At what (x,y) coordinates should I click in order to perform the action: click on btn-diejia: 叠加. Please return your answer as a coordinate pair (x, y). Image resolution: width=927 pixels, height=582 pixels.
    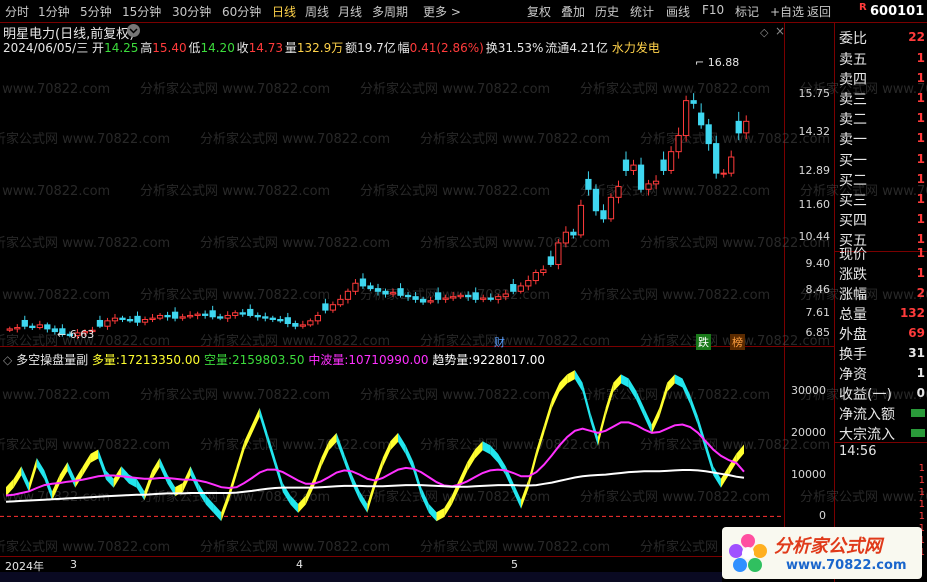
    Looking at the image, I should click on (573, 12).